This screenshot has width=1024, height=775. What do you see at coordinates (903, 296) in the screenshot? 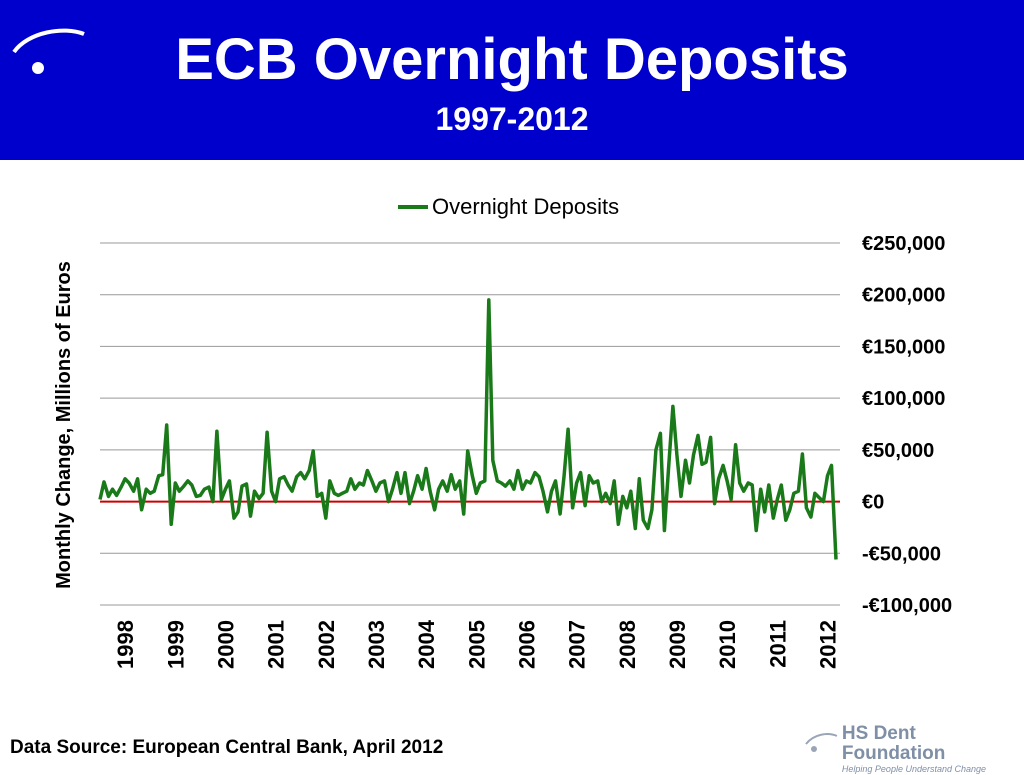
I see `y-tick-label: €200,000` at bounding box center [903, 296].